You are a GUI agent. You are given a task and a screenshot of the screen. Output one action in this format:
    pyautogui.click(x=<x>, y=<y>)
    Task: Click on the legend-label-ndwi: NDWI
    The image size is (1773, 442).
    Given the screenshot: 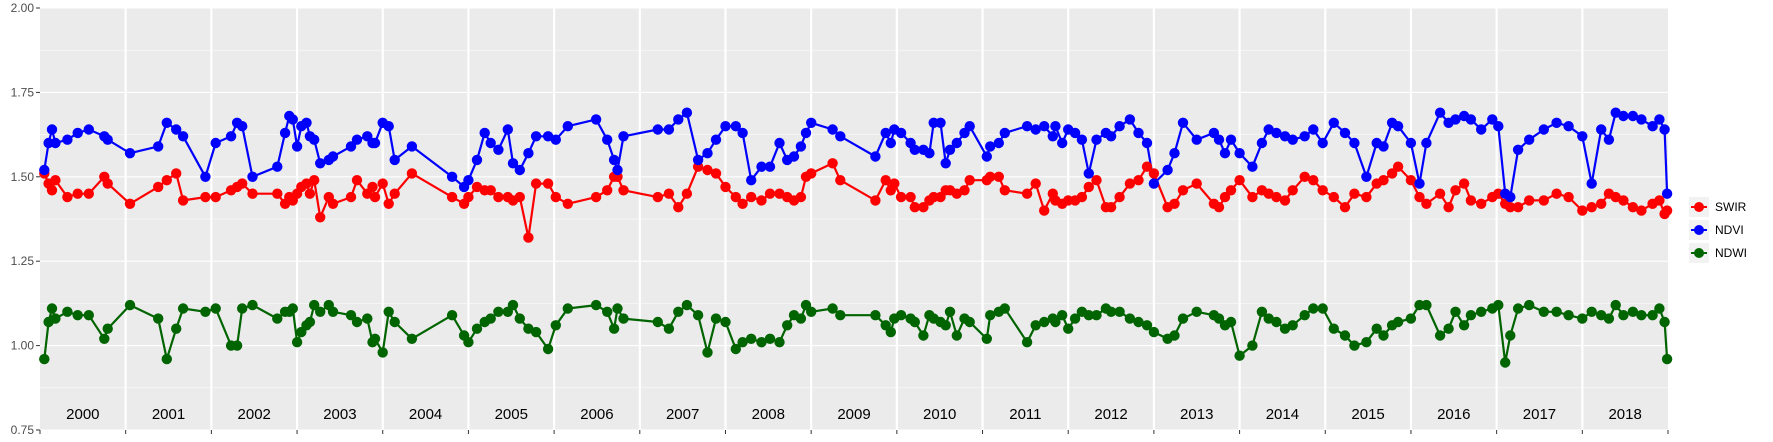 What is the action you would take?
    pyautogui.click(x=1731, y=253)
    